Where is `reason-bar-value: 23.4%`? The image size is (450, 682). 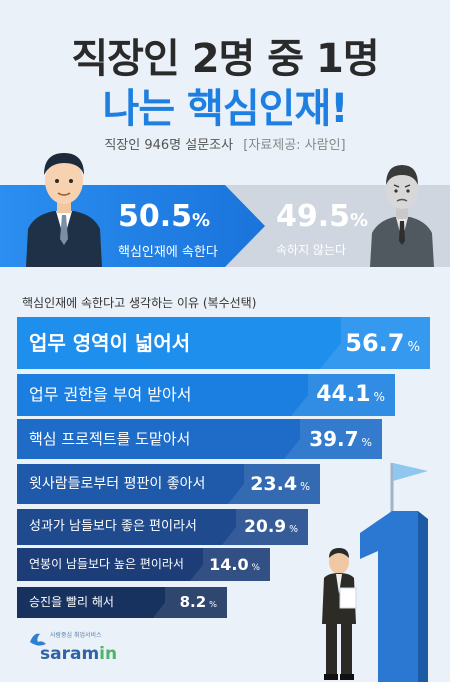
reason-bar-value: 23.4% is located at coordinates (280, 485).